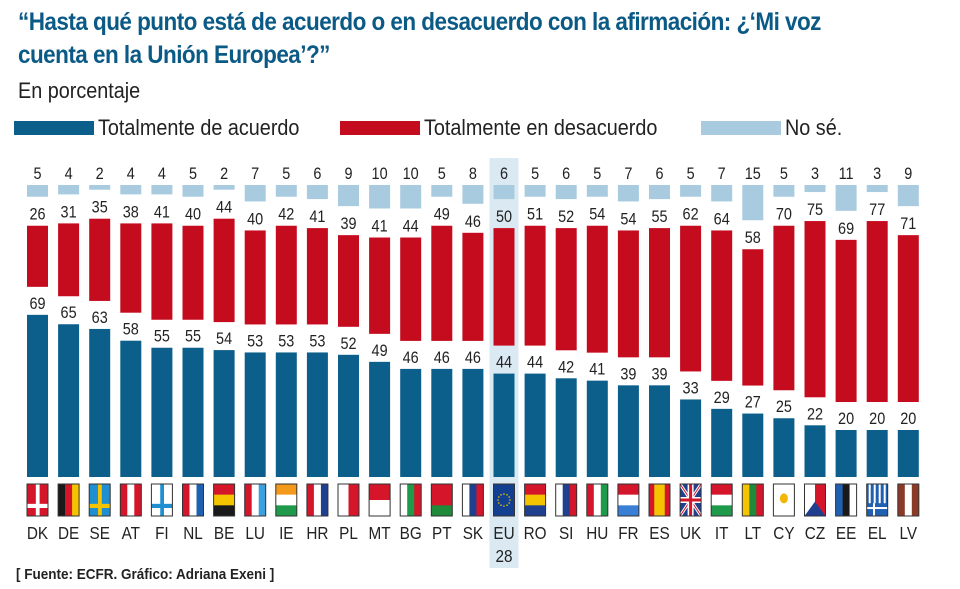 This screenshot has width=960, height=589. Describe the element at coordinates (37, 351) in the screenshot. I see `bar-group-dk` at that location.